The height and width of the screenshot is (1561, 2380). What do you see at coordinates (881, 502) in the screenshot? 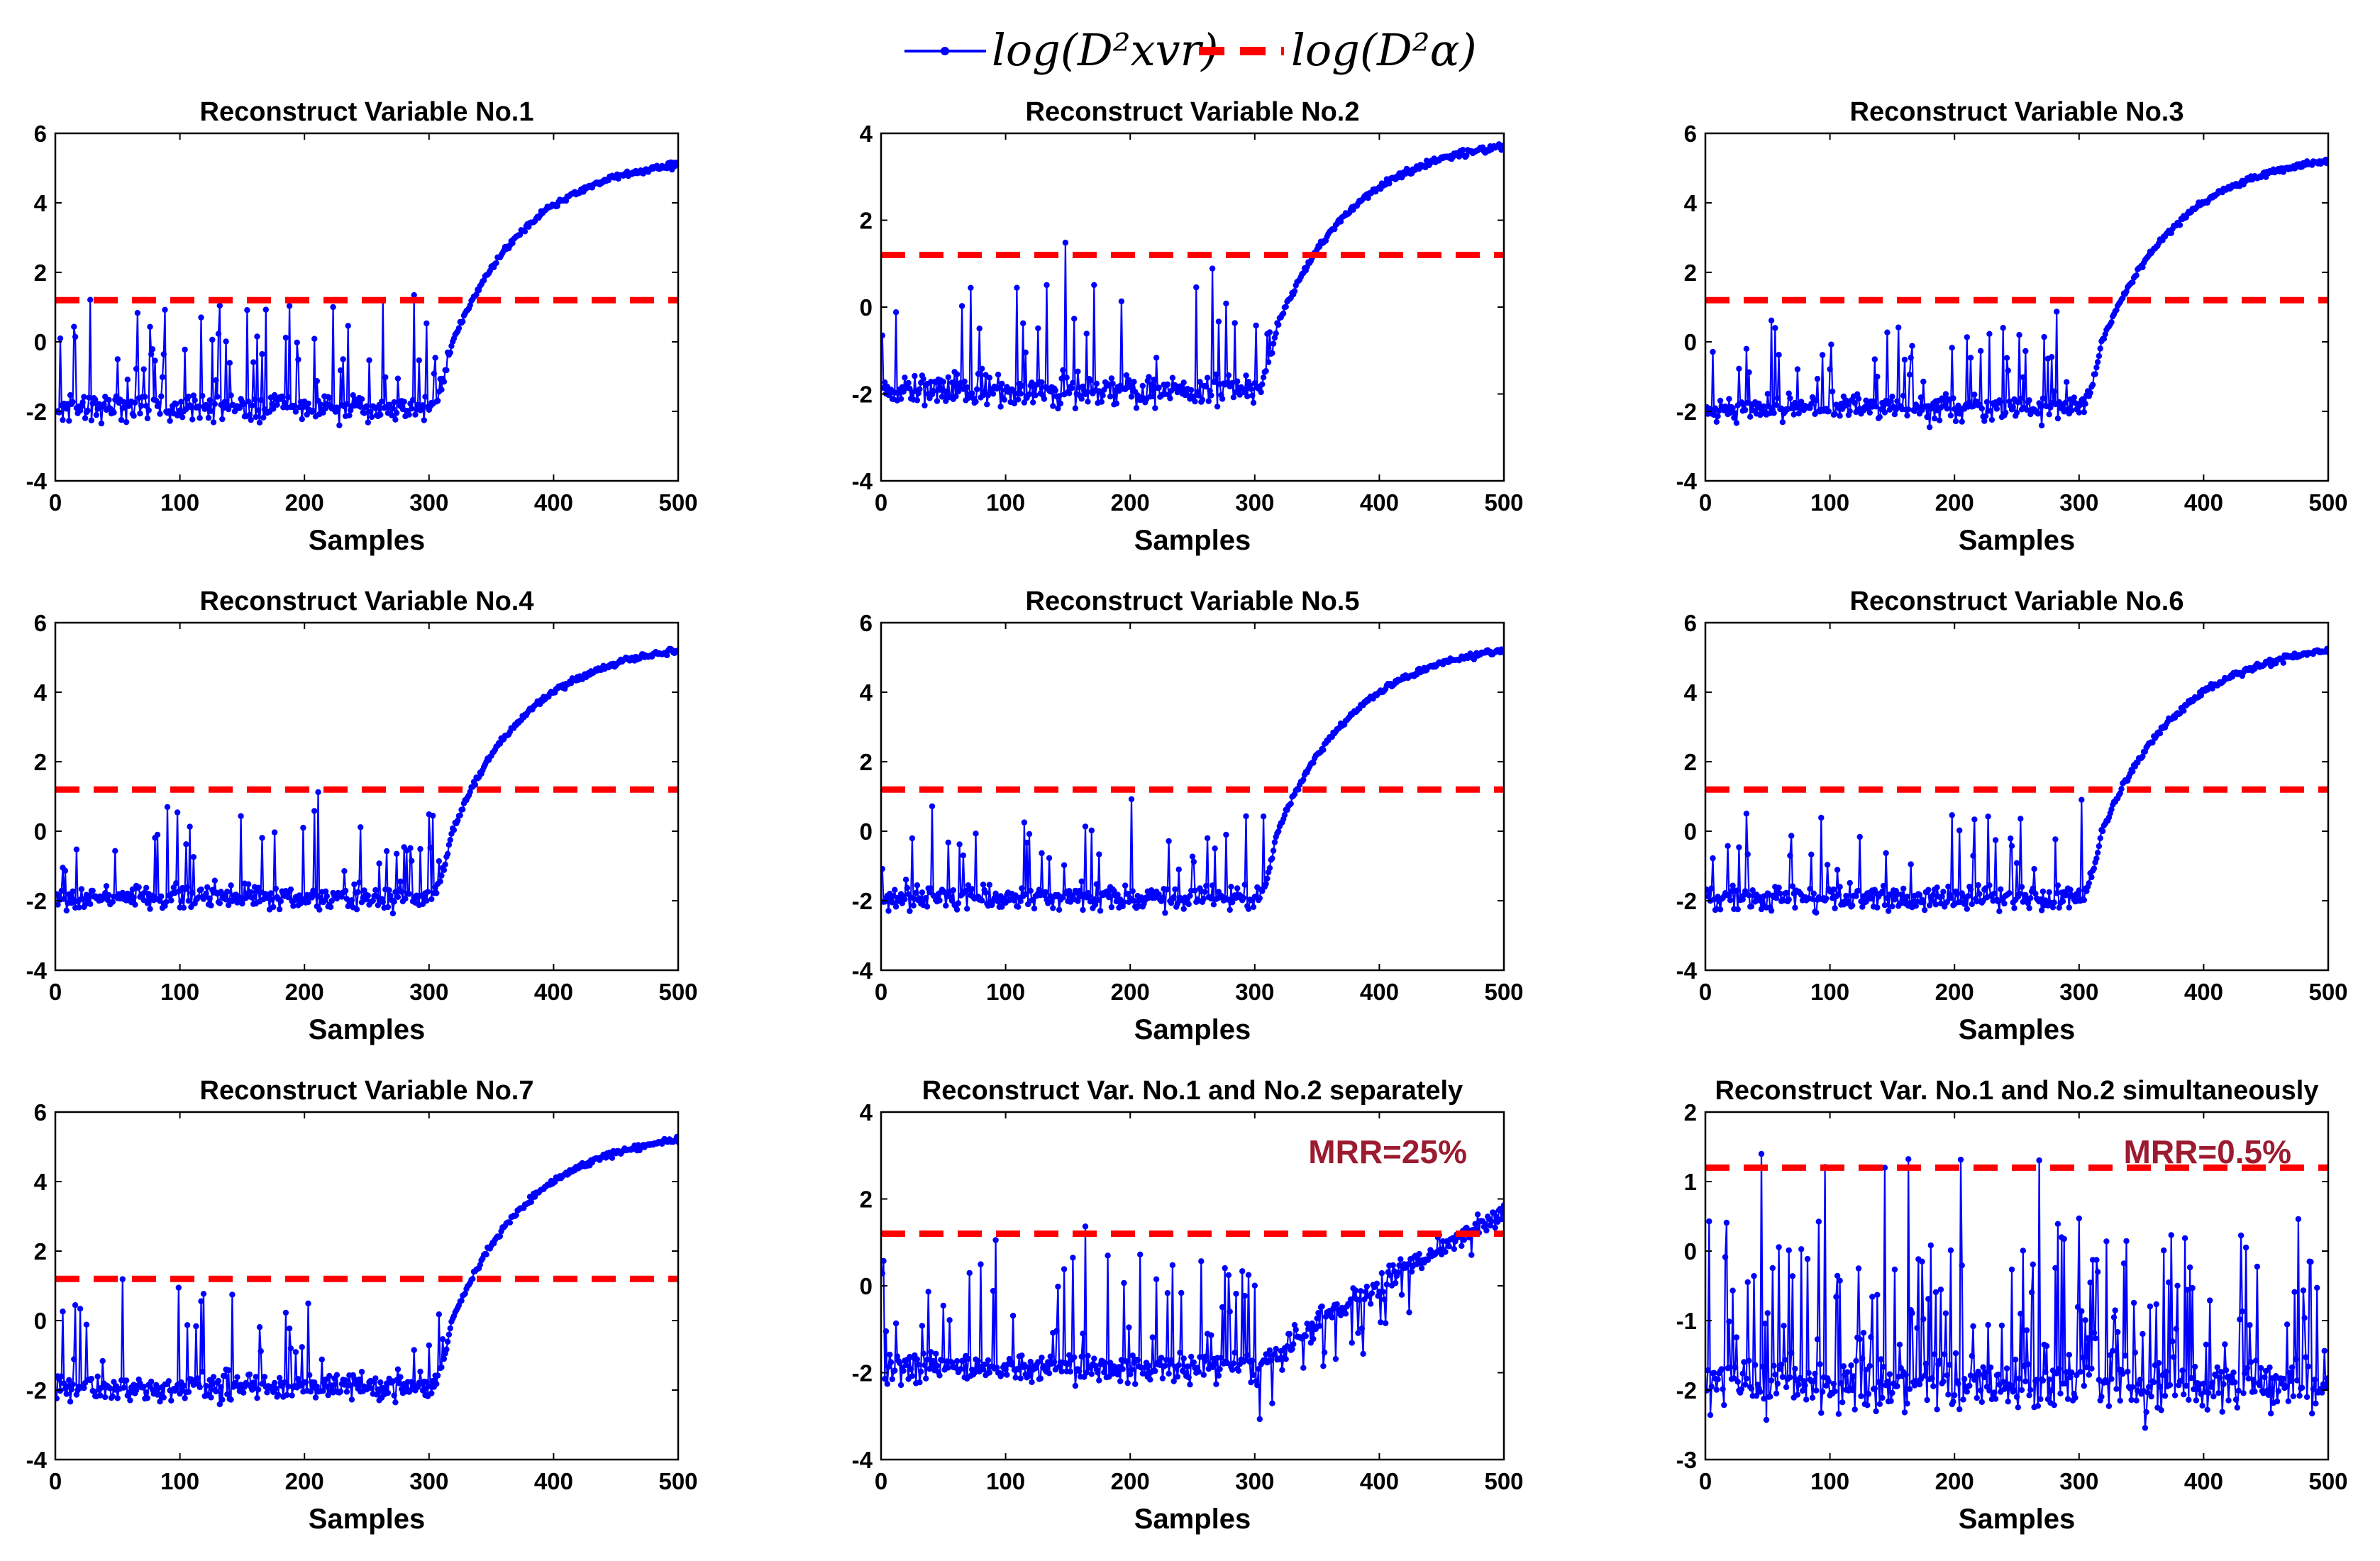
I see `x-tick-label: 0` at bounding box center [881, 502].